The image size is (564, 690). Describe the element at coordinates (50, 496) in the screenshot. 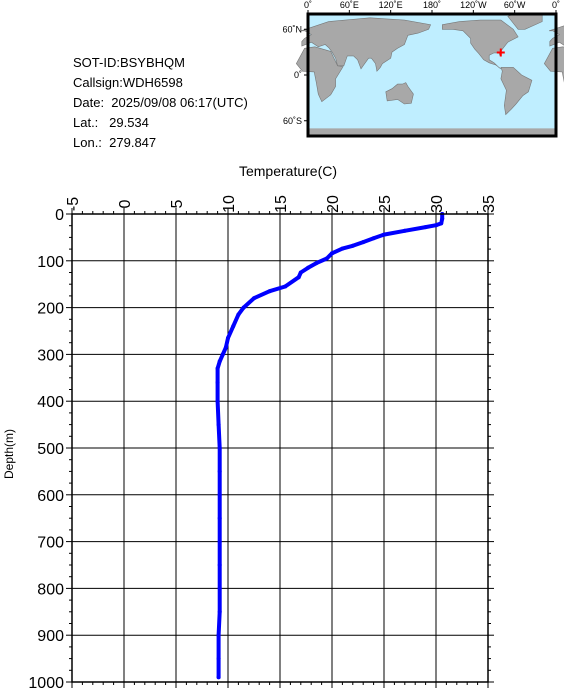

I see `chart-y-tick-label: 600` at that location.